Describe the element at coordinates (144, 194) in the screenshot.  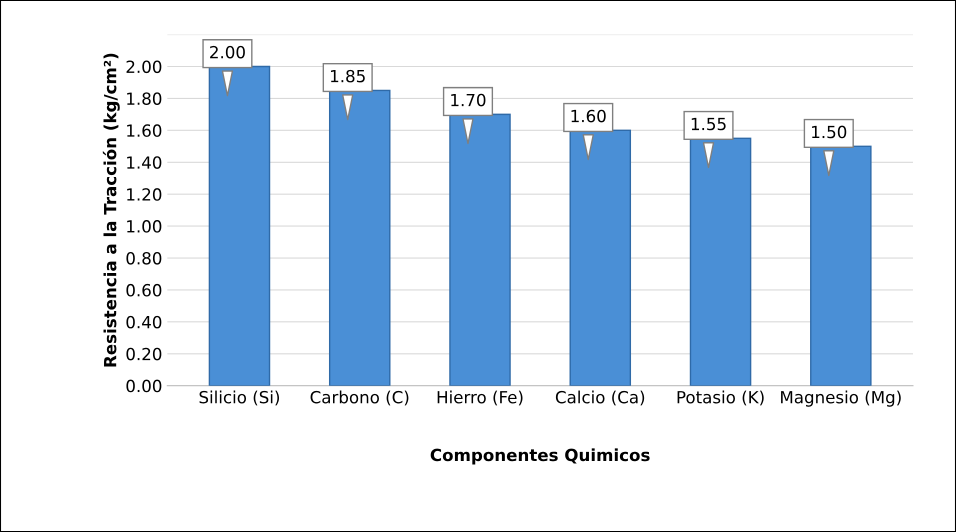
I see `y-tick-label: 1.20` at that location.